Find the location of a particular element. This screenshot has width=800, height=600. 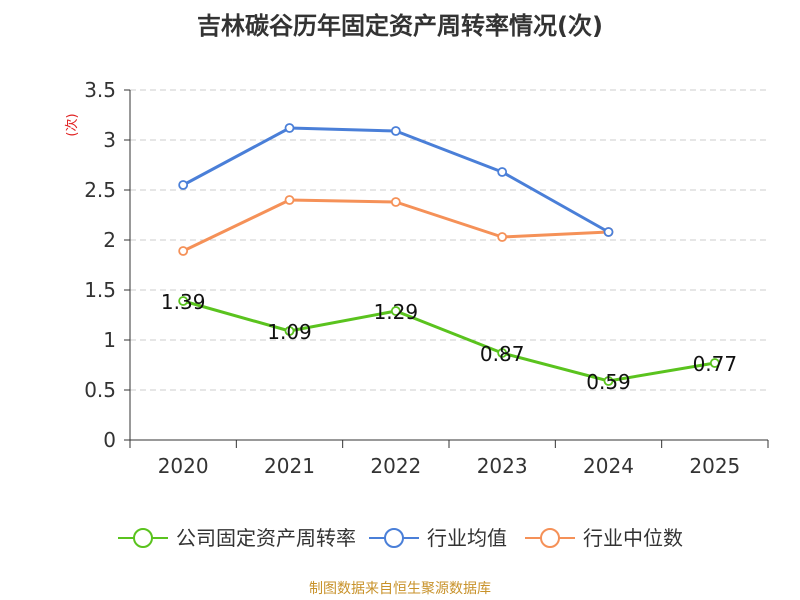

y-axis-label: (次) is located at coordinates (72, 124).